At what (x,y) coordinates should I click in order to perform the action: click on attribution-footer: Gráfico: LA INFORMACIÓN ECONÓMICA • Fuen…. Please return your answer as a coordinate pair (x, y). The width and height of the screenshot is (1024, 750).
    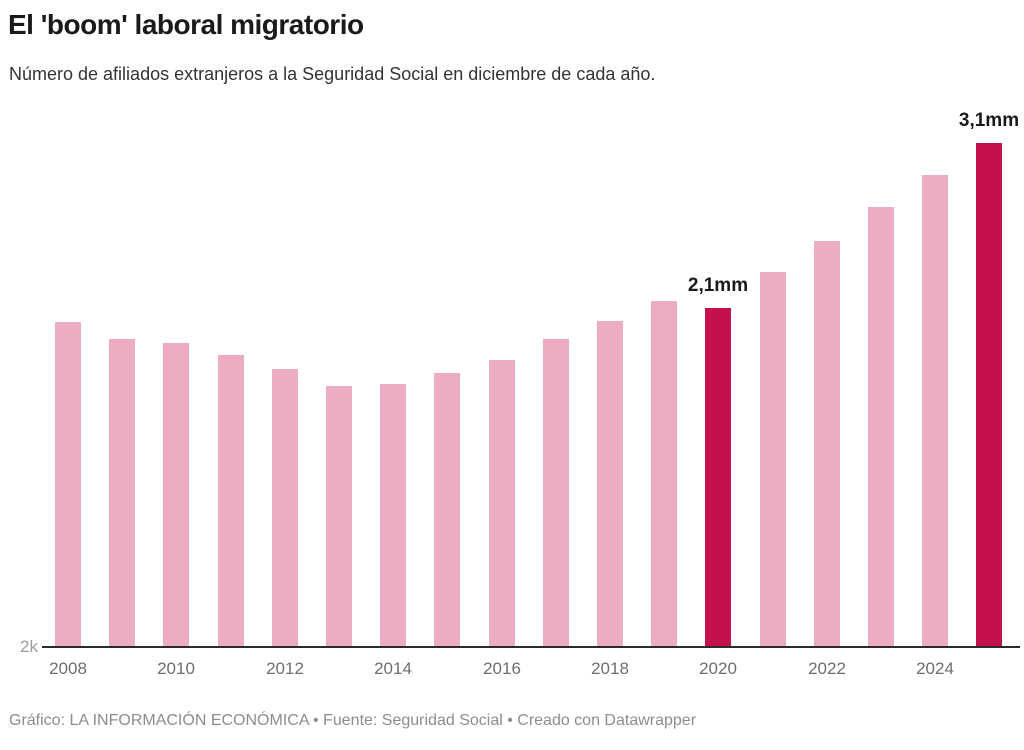
    Looking at the image, I should click on (353, 720).